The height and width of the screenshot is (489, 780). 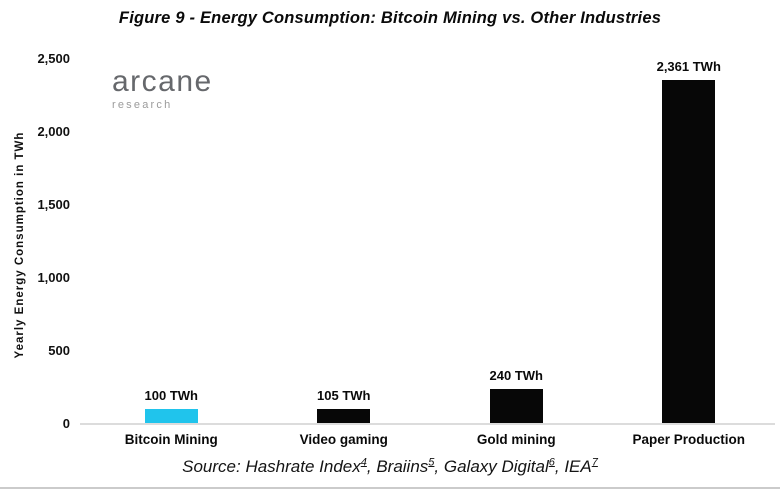 What do you see at coordinates (59, 350) in the screenshot?
I see `y-tick-label: 500` at bounding box center [59, 350].